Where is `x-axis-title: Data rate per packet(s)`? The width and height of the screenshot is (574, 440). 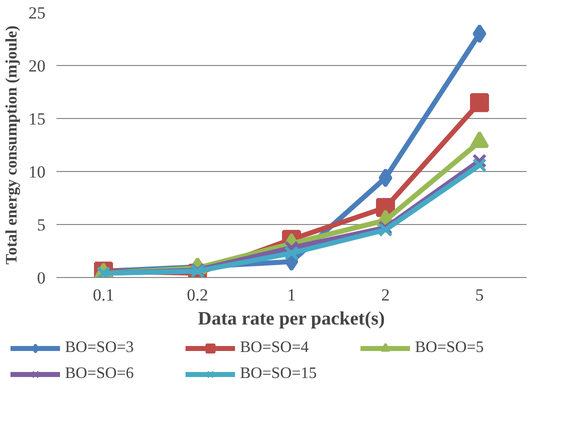 x-axis-title: Data rate per packet(s) is located at coordinates (291, 319).